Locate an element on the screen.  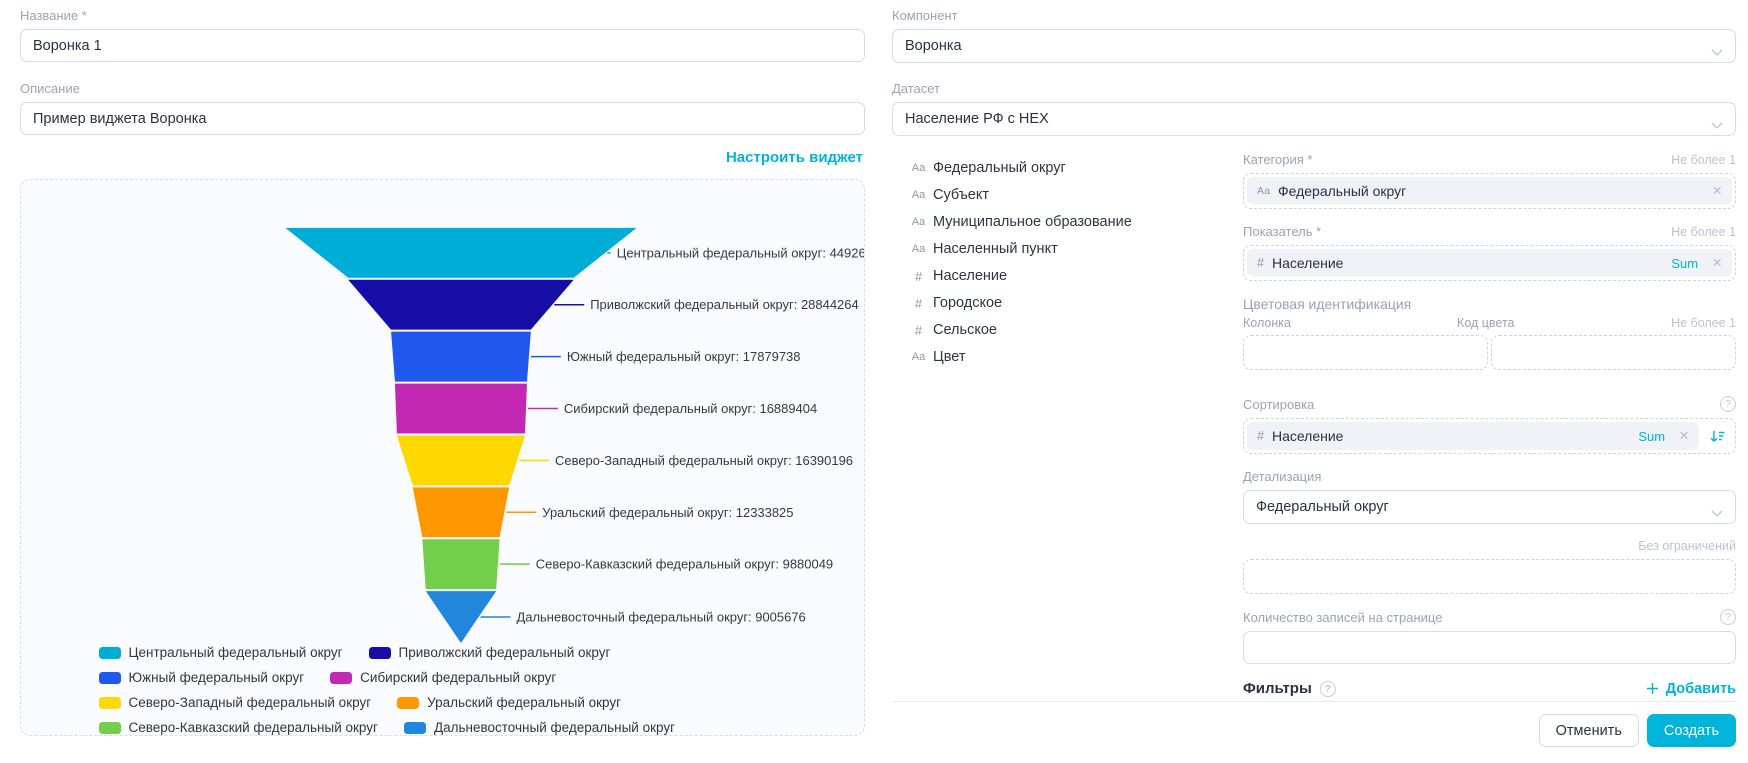
category-dropzone: Аа Федеральный округ × is located at coordinates (1489, 191).